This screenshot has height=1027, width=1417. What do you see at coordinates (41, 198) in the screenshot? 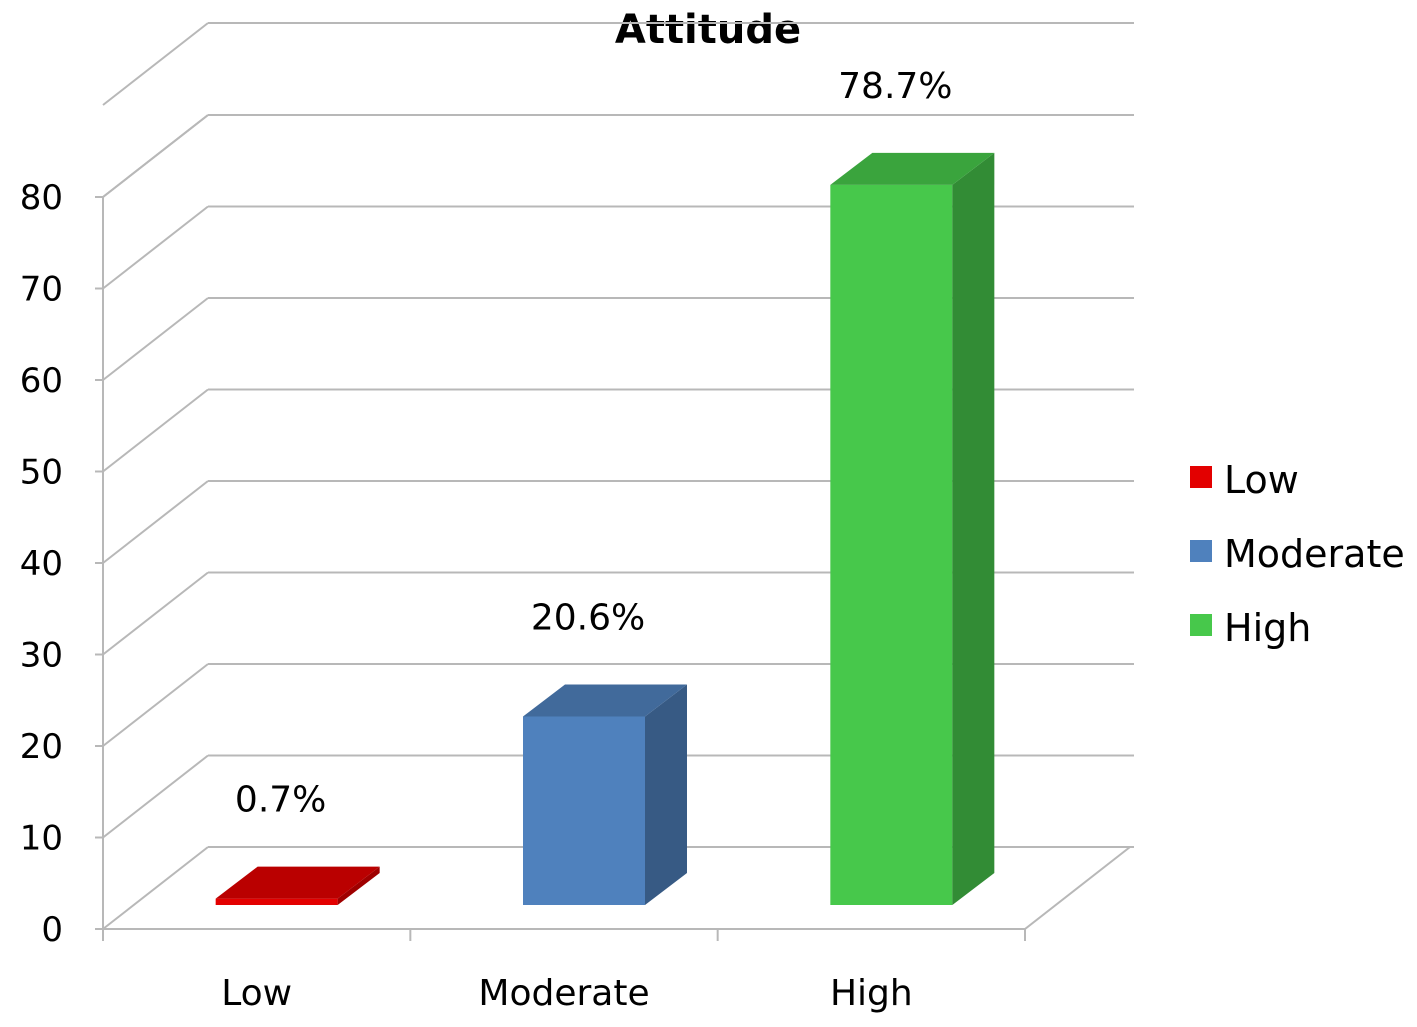
I see `y-tick-label: 80` at bounding box center [41, 198].